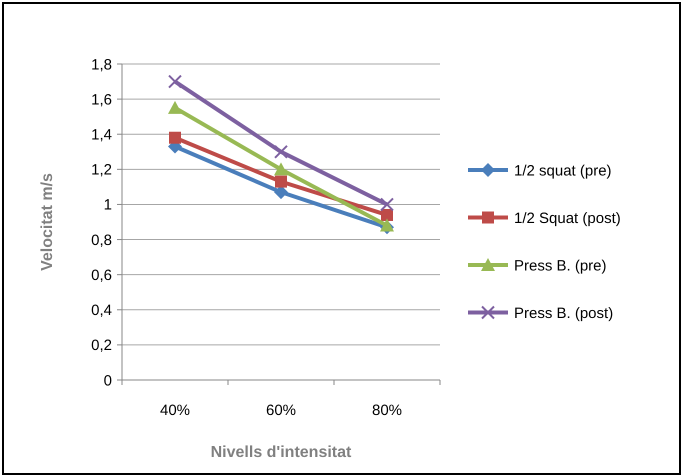 Image resolution: width=683 pixels, height=475 pixels. I want to click on y-tick-label: 1, so click(108, 205).